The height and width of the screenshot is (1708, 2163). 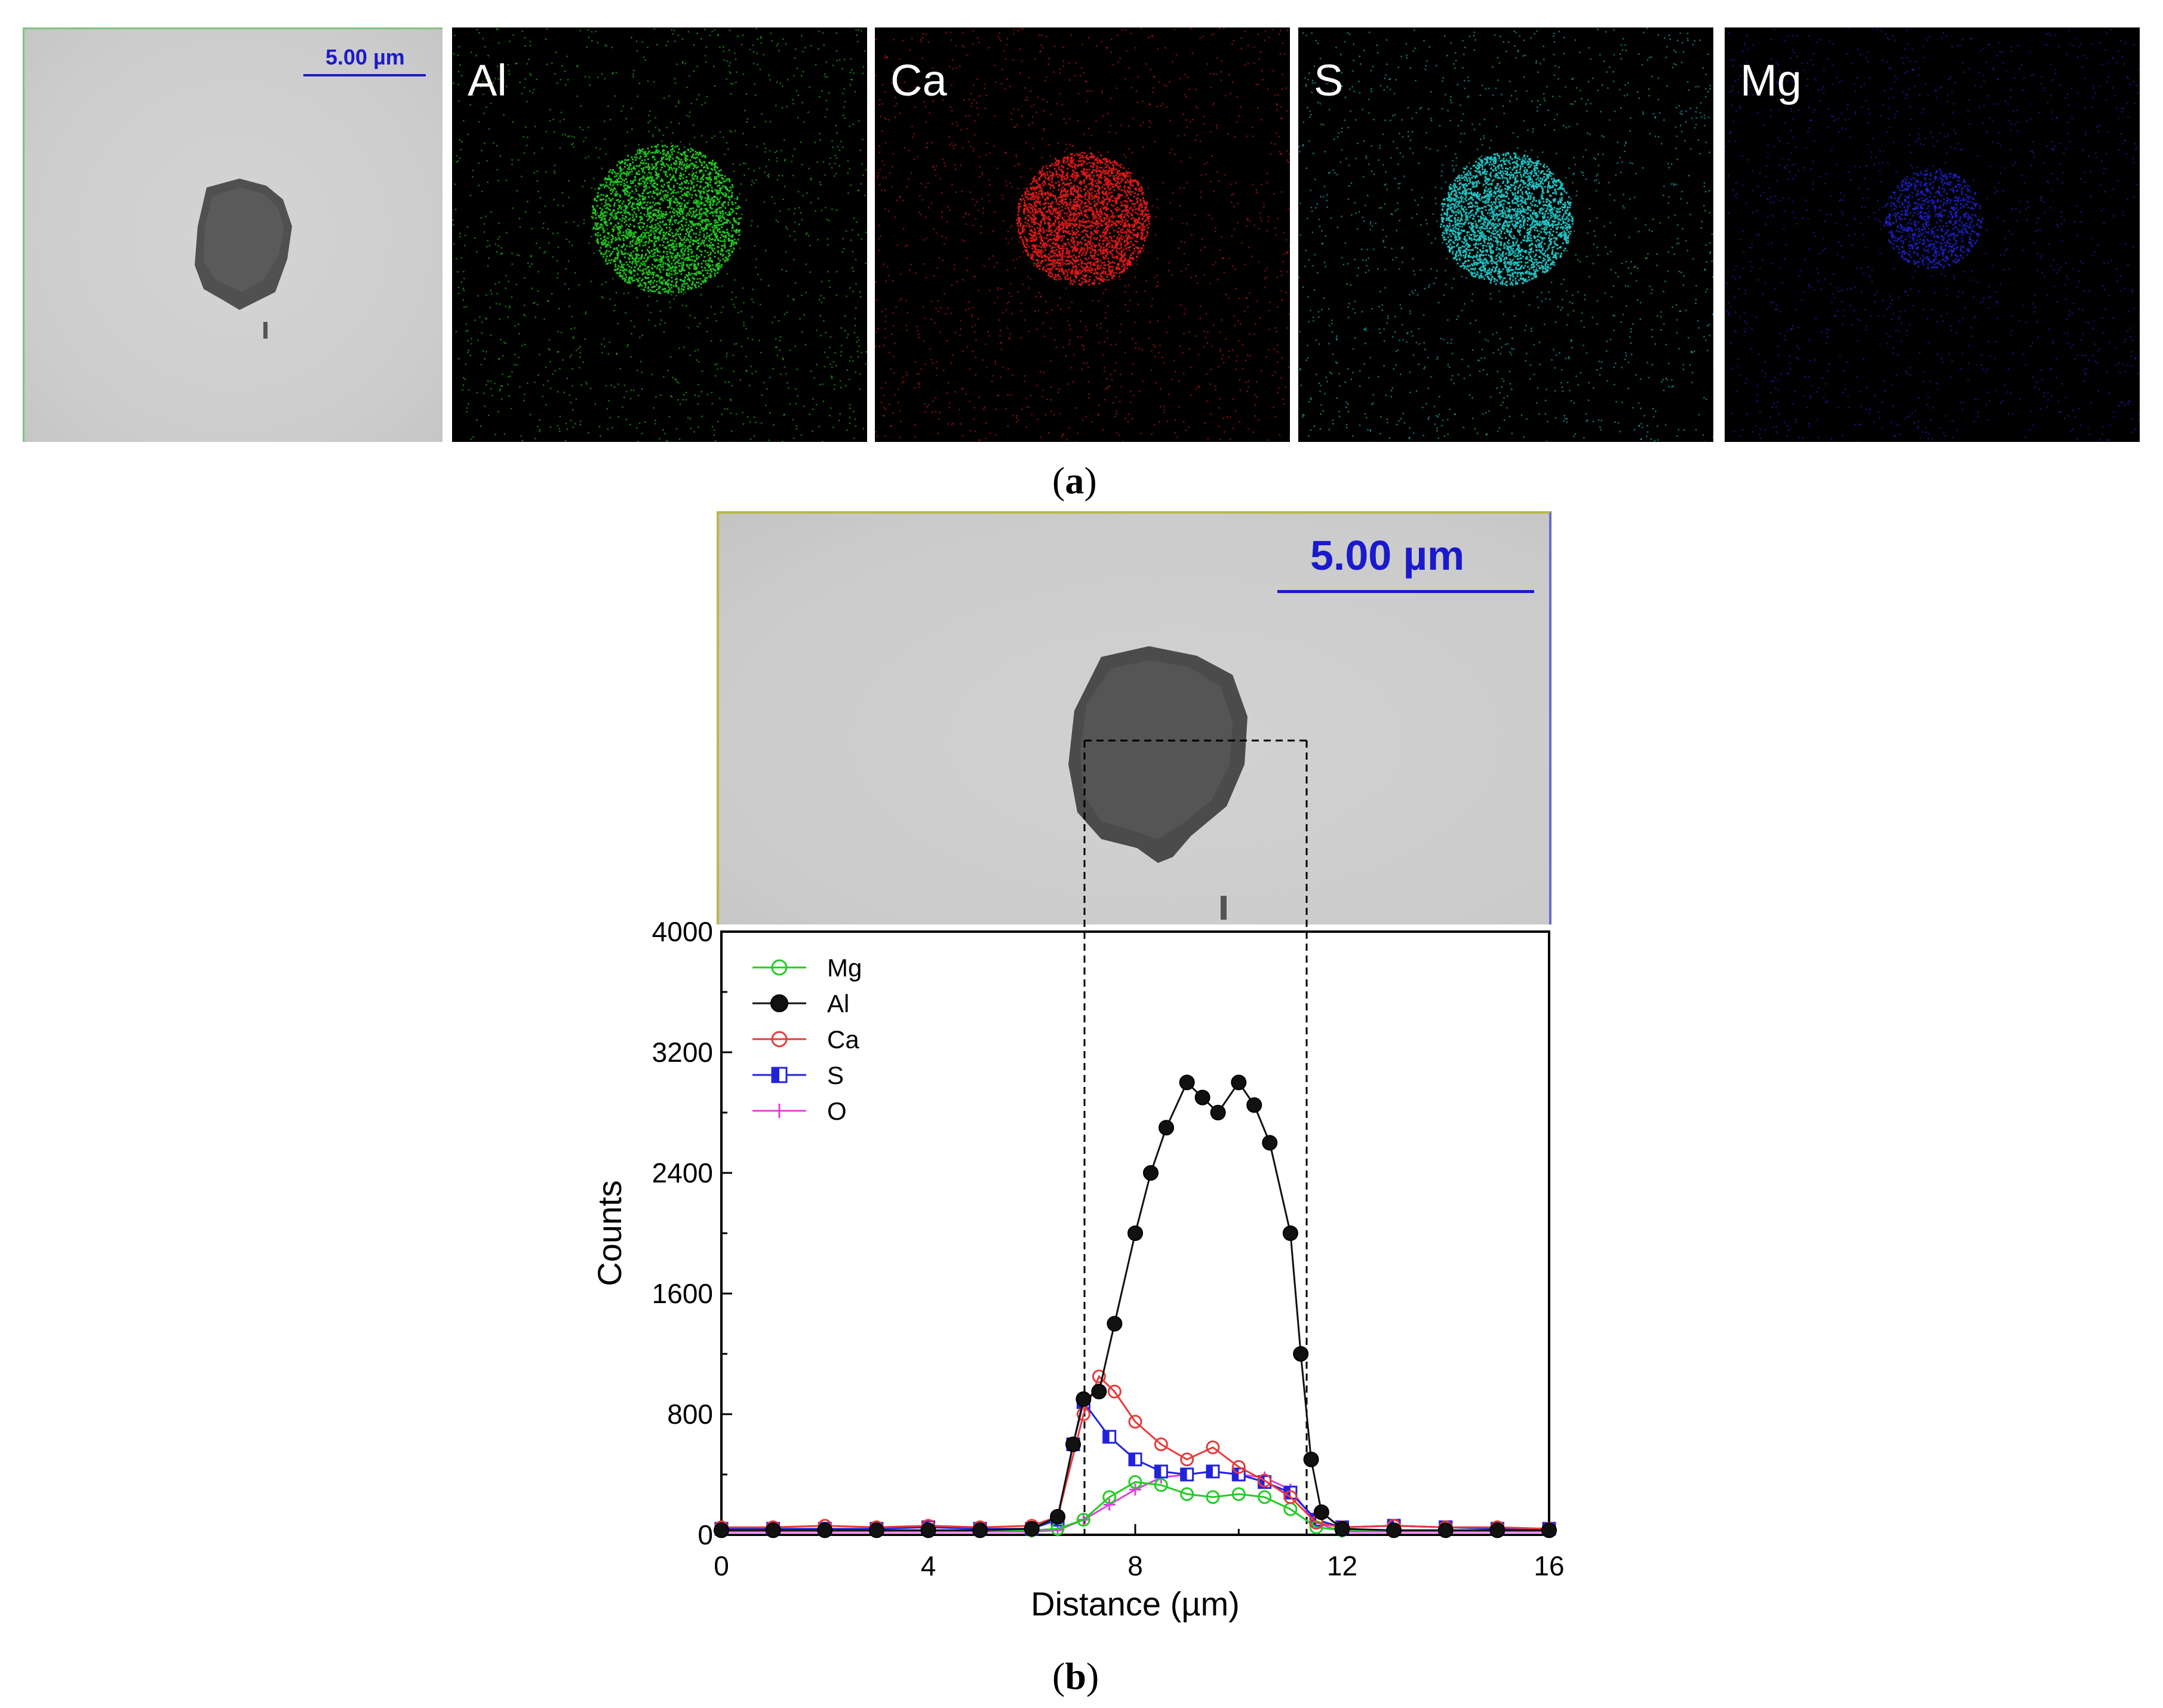 What do you see at coordinates (805, 1039) in the screenshot?
I see `legend-item-ca: Ca` at bounding box center [805, 1039].